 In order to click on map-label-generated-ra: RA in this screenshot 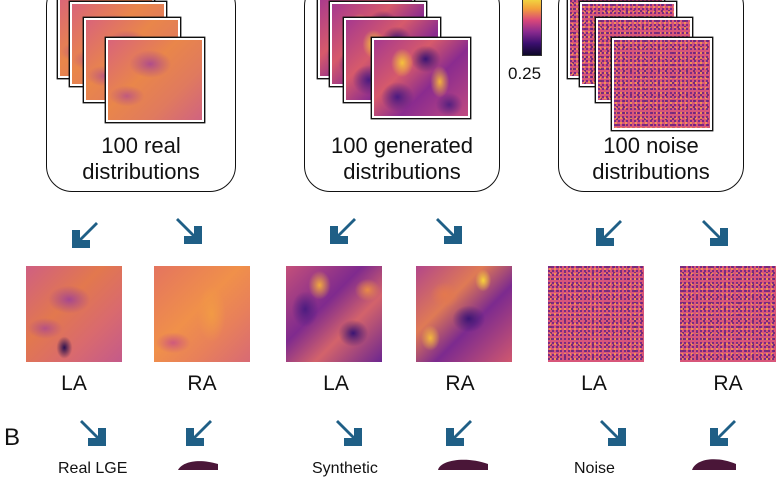, I will do `click(460, 383)`.